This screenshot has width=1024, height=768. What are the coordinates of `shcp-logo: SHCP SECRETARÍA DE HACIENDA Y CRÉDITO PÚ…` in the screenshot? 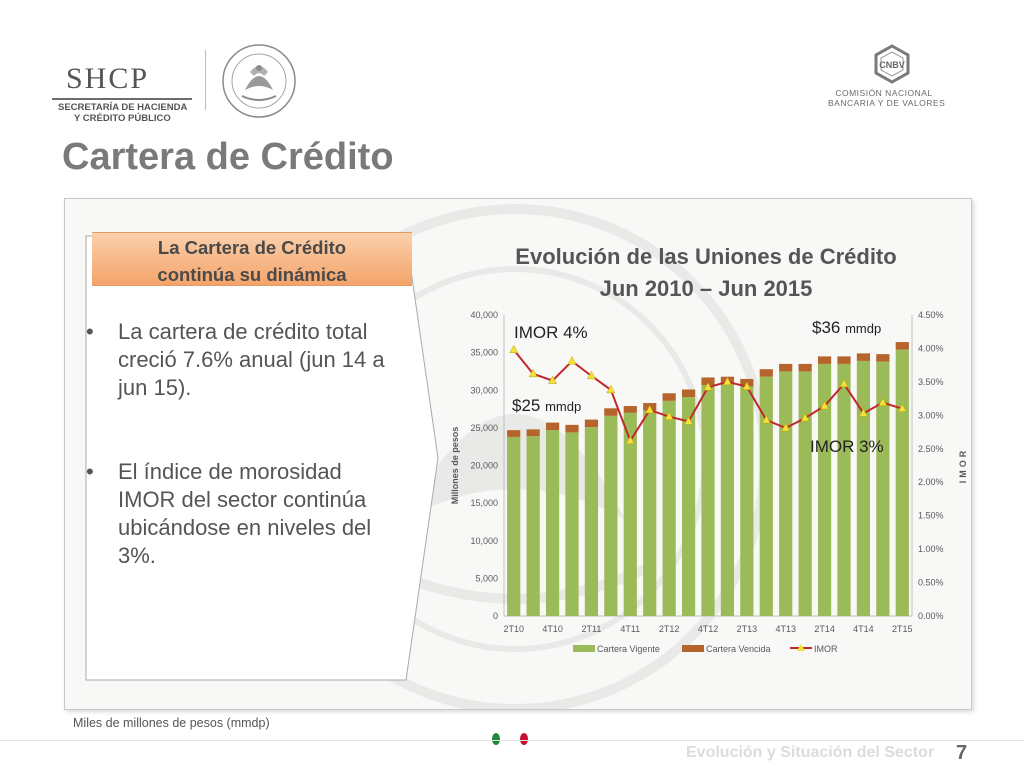 It's located at (122, 91).